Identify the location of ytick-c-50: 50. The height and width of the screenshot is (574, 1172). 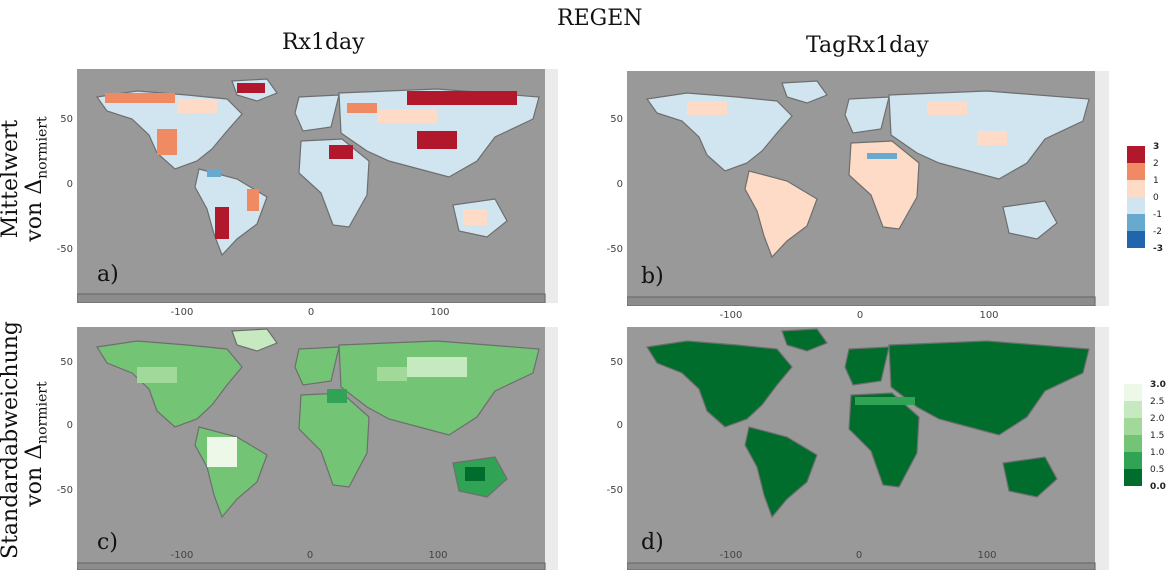
(66, 362).